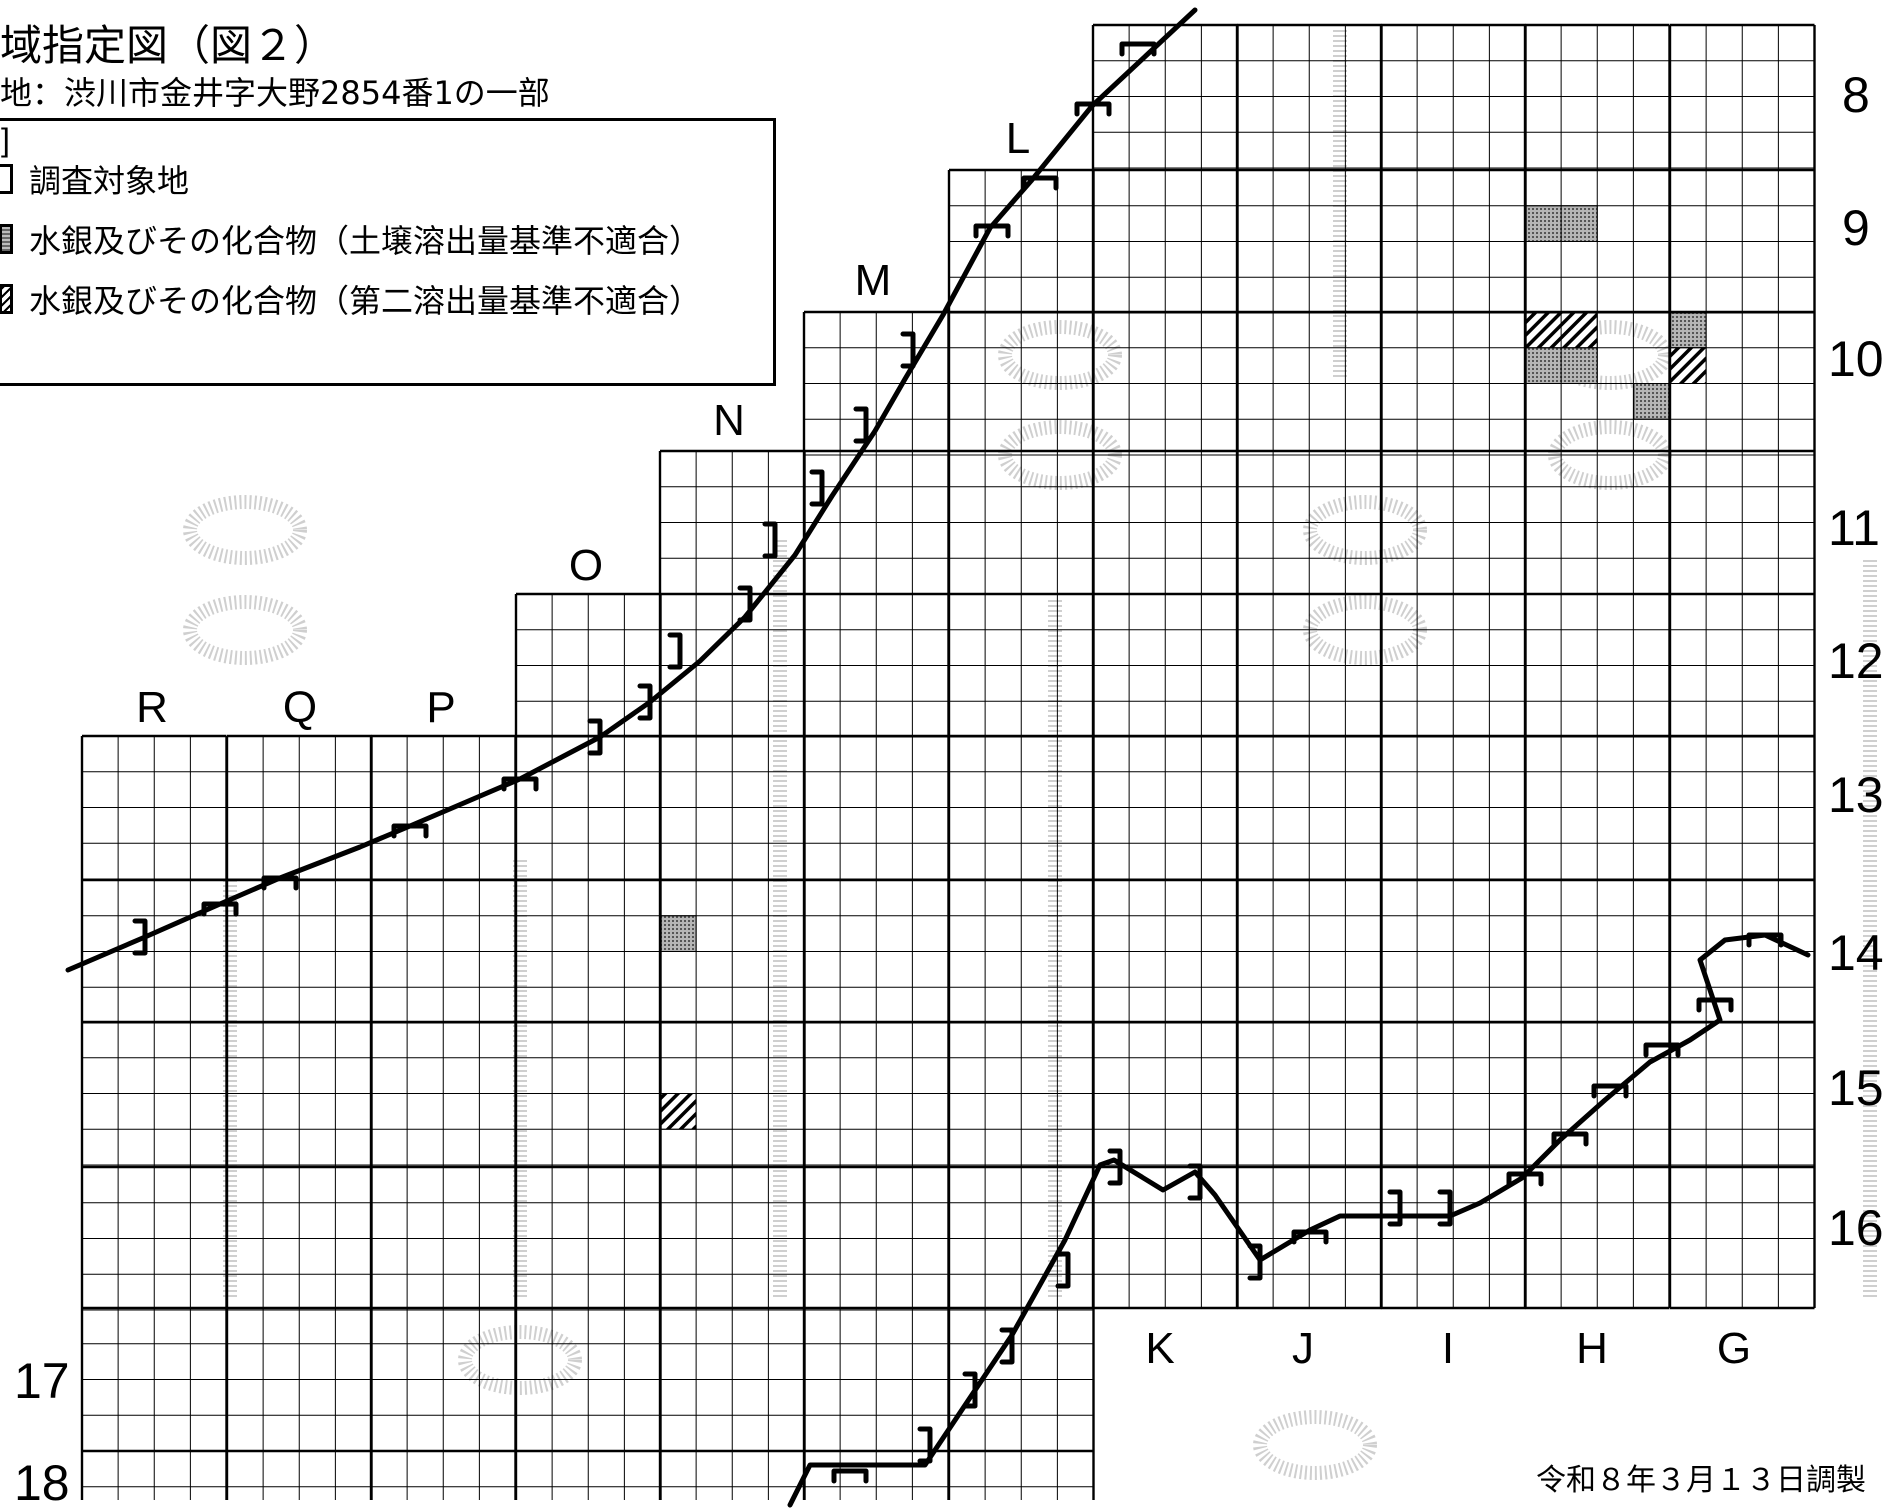 The image size is (1888, 1511). I want to click on column-label-i: I, so click(1448, 1348).